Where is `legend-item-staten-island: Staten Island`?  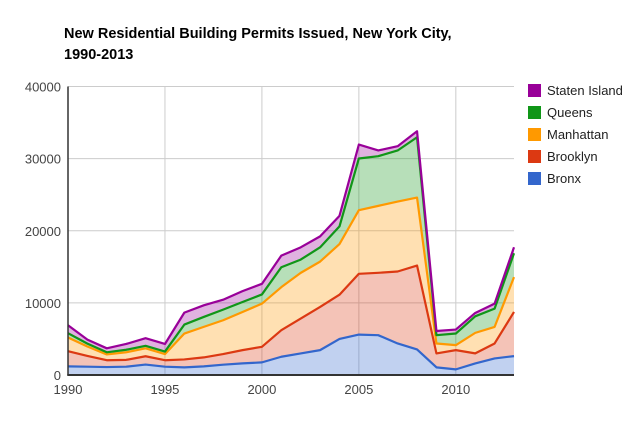 legend-item-staten-island: Staten Island is located at coordinates (575, 95).